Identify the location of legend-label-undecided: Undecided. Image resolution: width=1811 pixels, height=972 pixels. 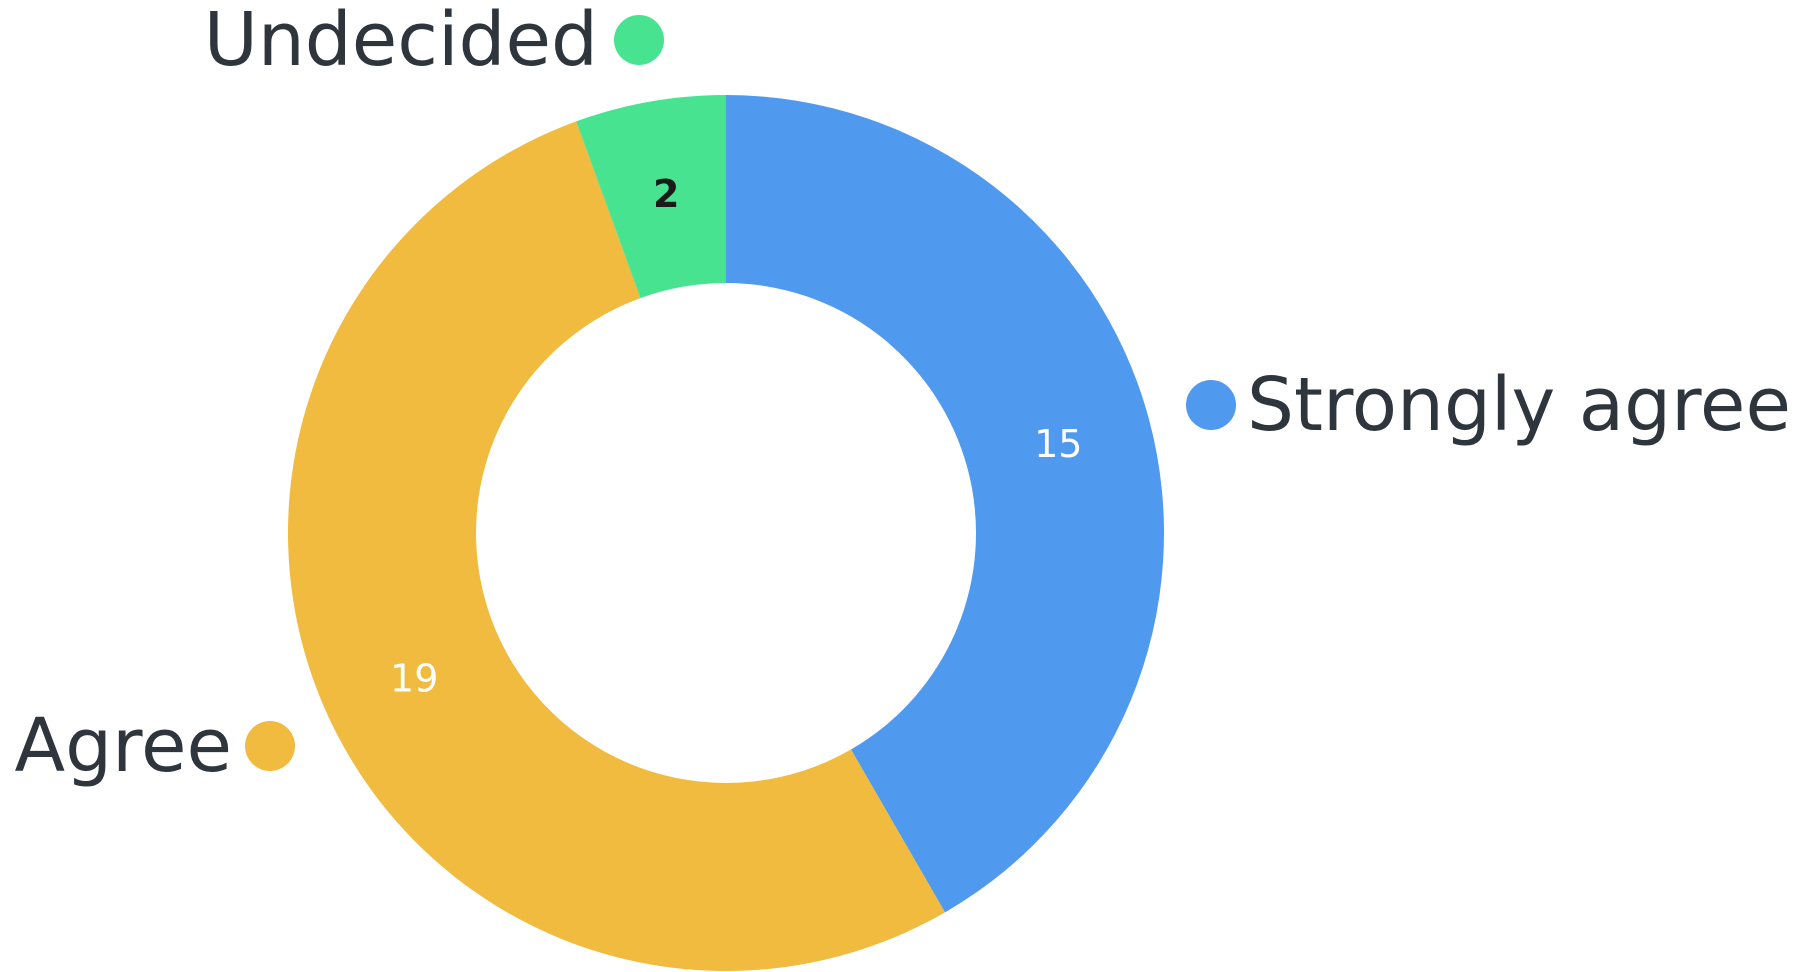
(401, 41).